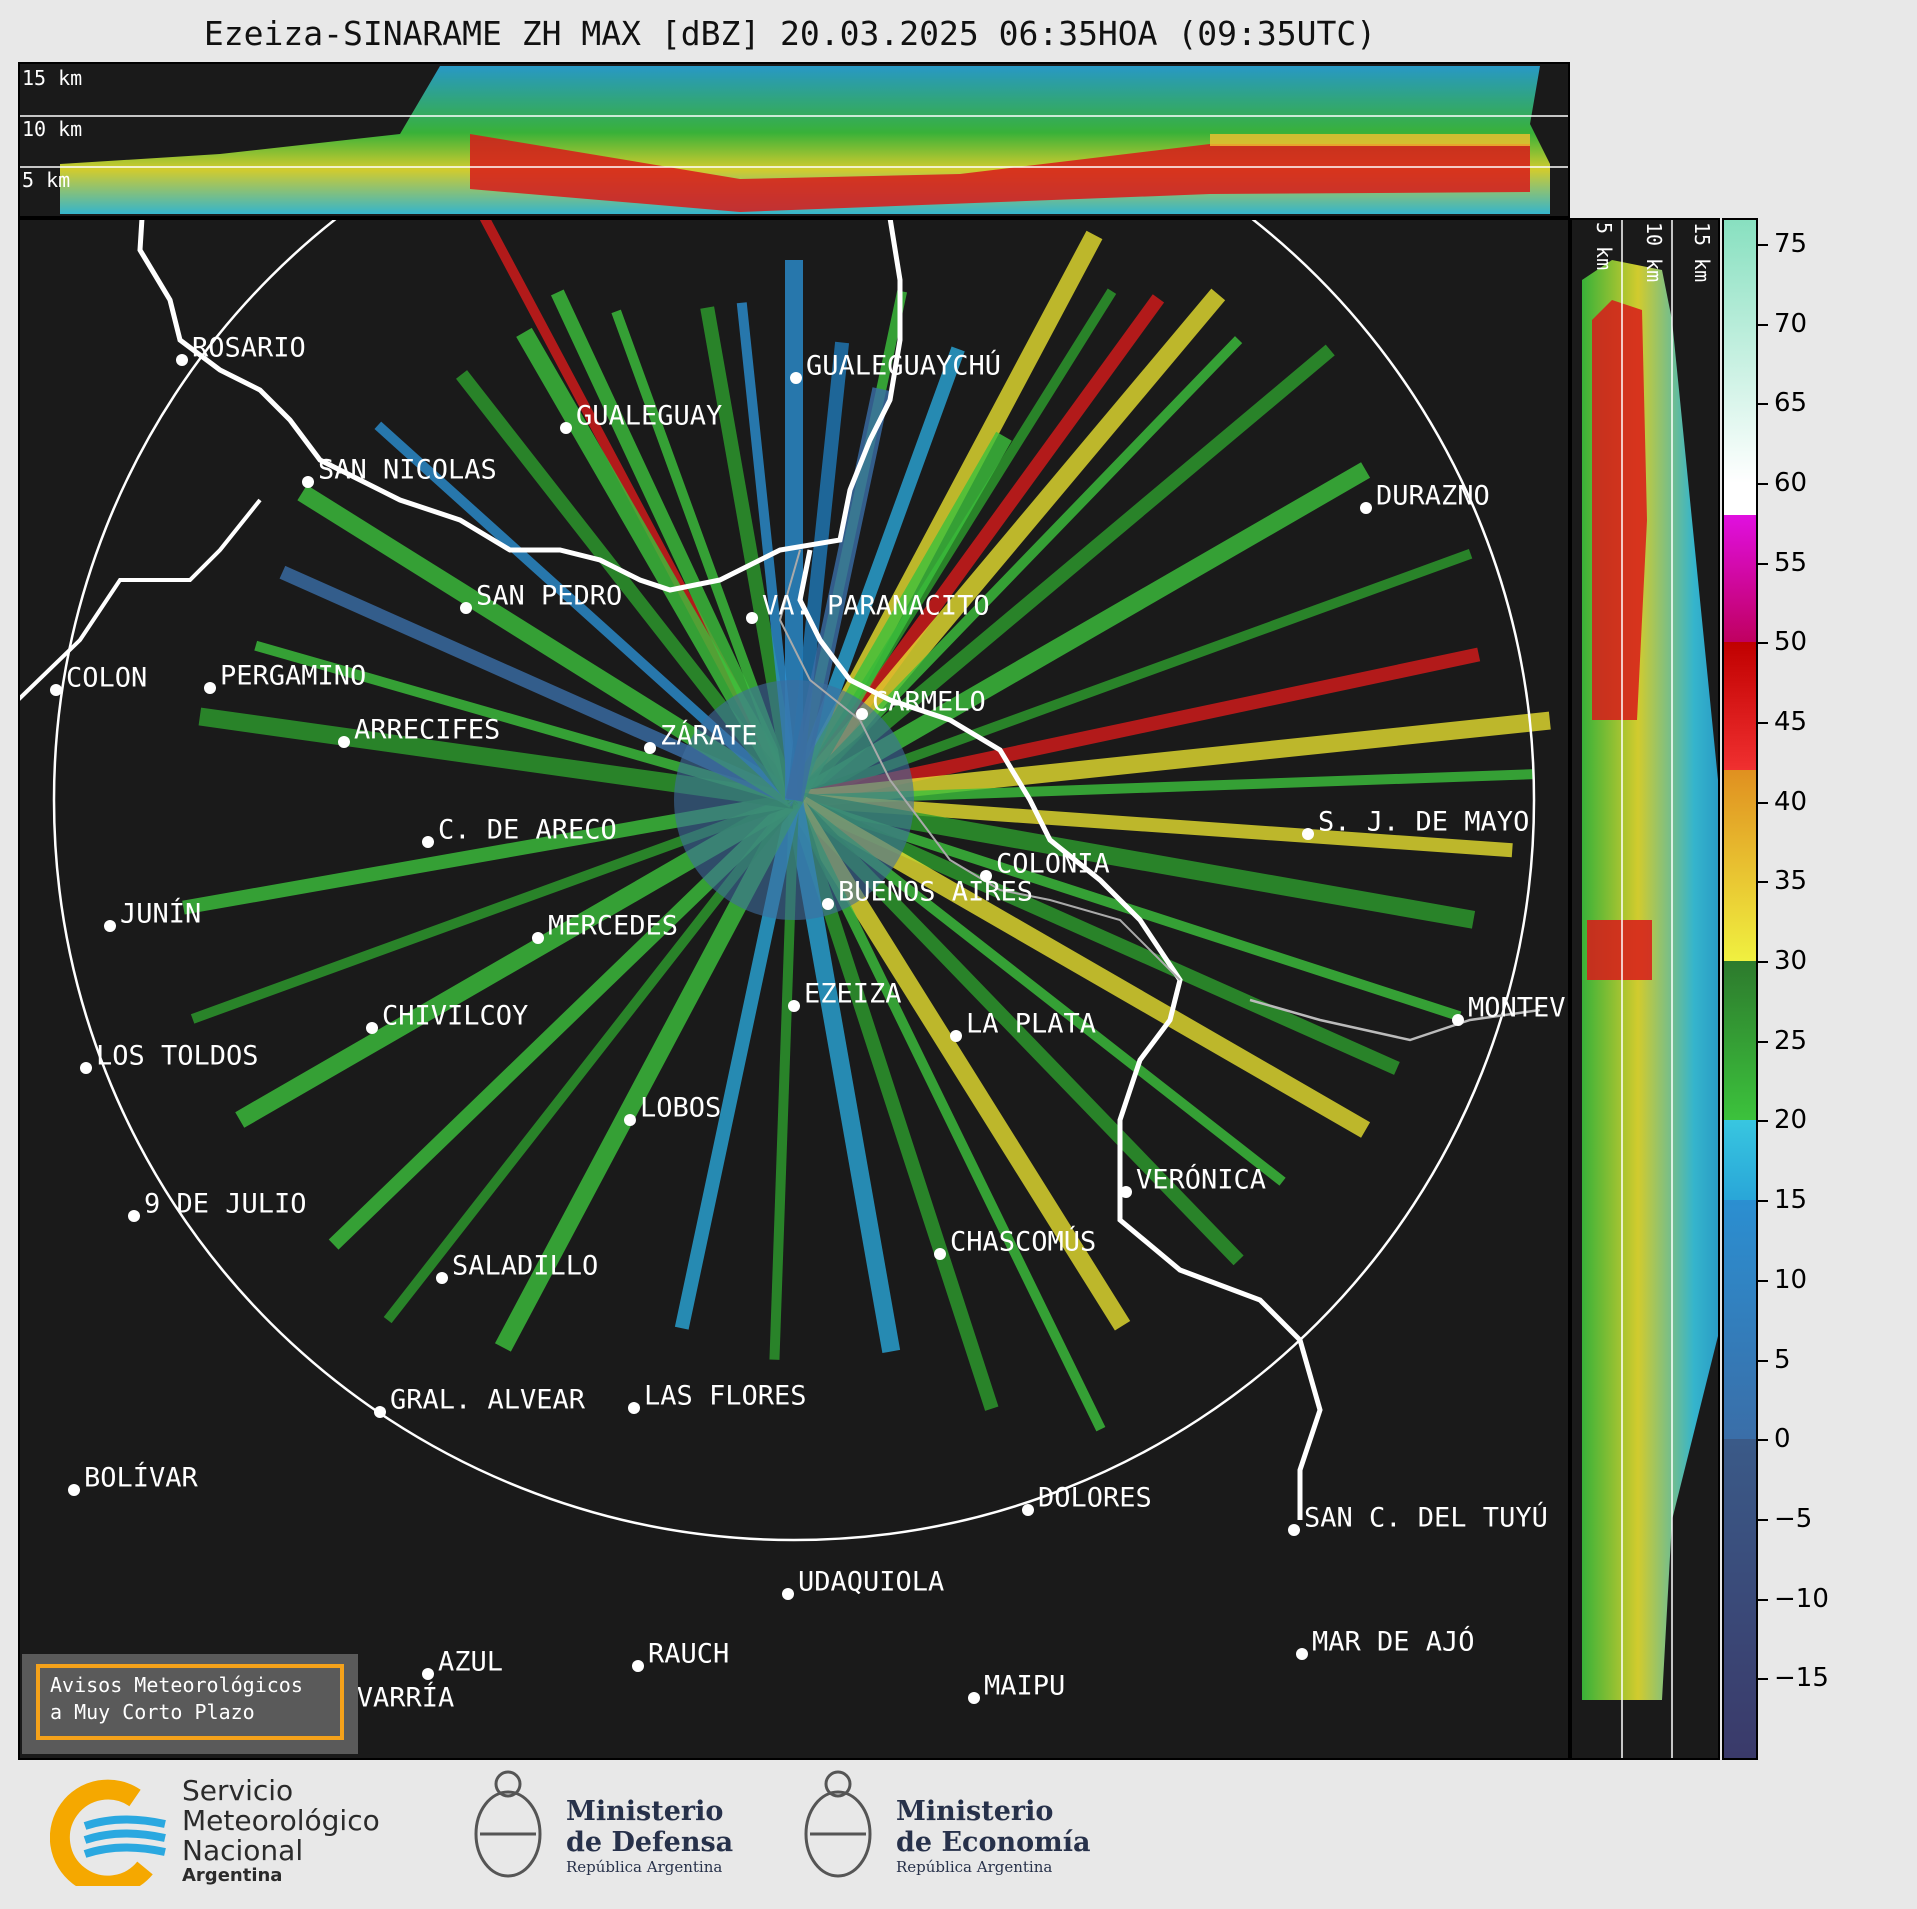  Describe the element at coordinates (488, 1400) in the screenshot. I see `city-label-gral-alvear: GRAL. ALVEAR` at that location.